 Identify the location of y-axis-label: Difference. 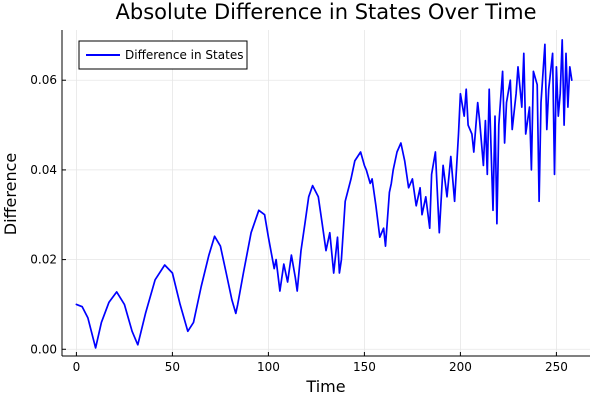
(10, 194).